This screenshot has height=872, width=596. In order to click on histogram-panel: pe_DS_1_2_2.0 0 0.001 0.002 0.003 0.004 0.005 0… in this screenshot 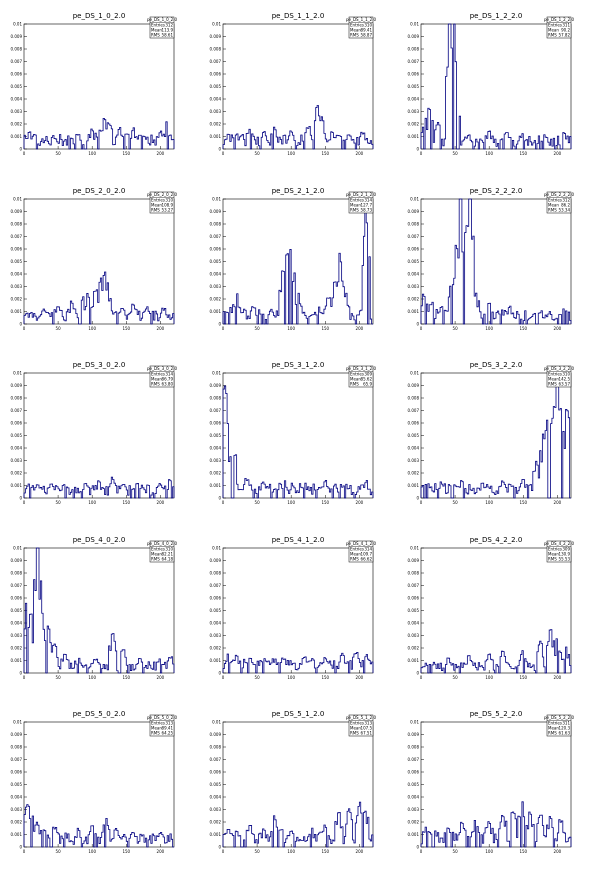, I will do `click(491, 84)`.